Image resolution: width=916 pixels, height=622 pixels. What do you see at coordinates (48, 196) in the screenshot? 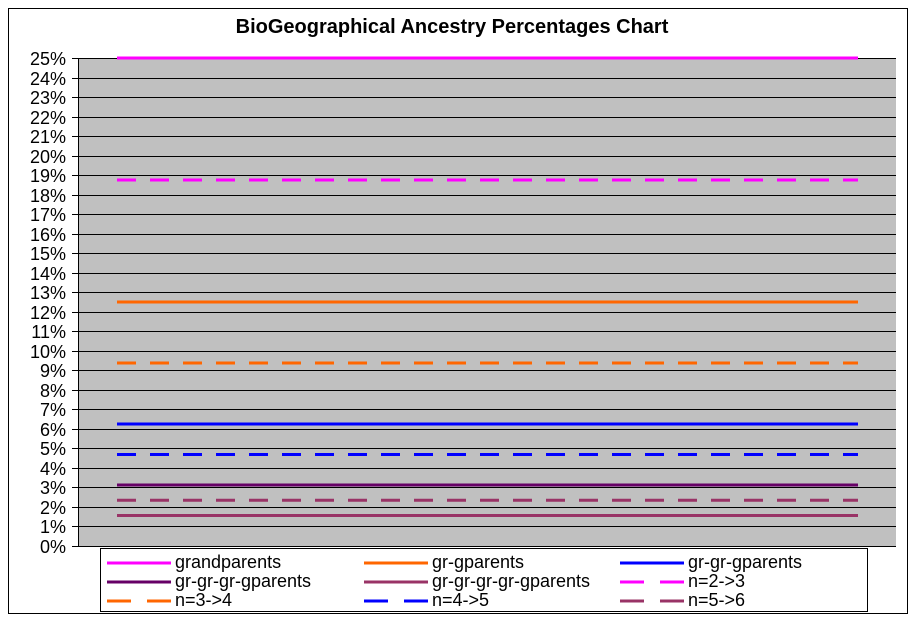
I see `y-tick-label: 18%` at bounding box center [48, 196].